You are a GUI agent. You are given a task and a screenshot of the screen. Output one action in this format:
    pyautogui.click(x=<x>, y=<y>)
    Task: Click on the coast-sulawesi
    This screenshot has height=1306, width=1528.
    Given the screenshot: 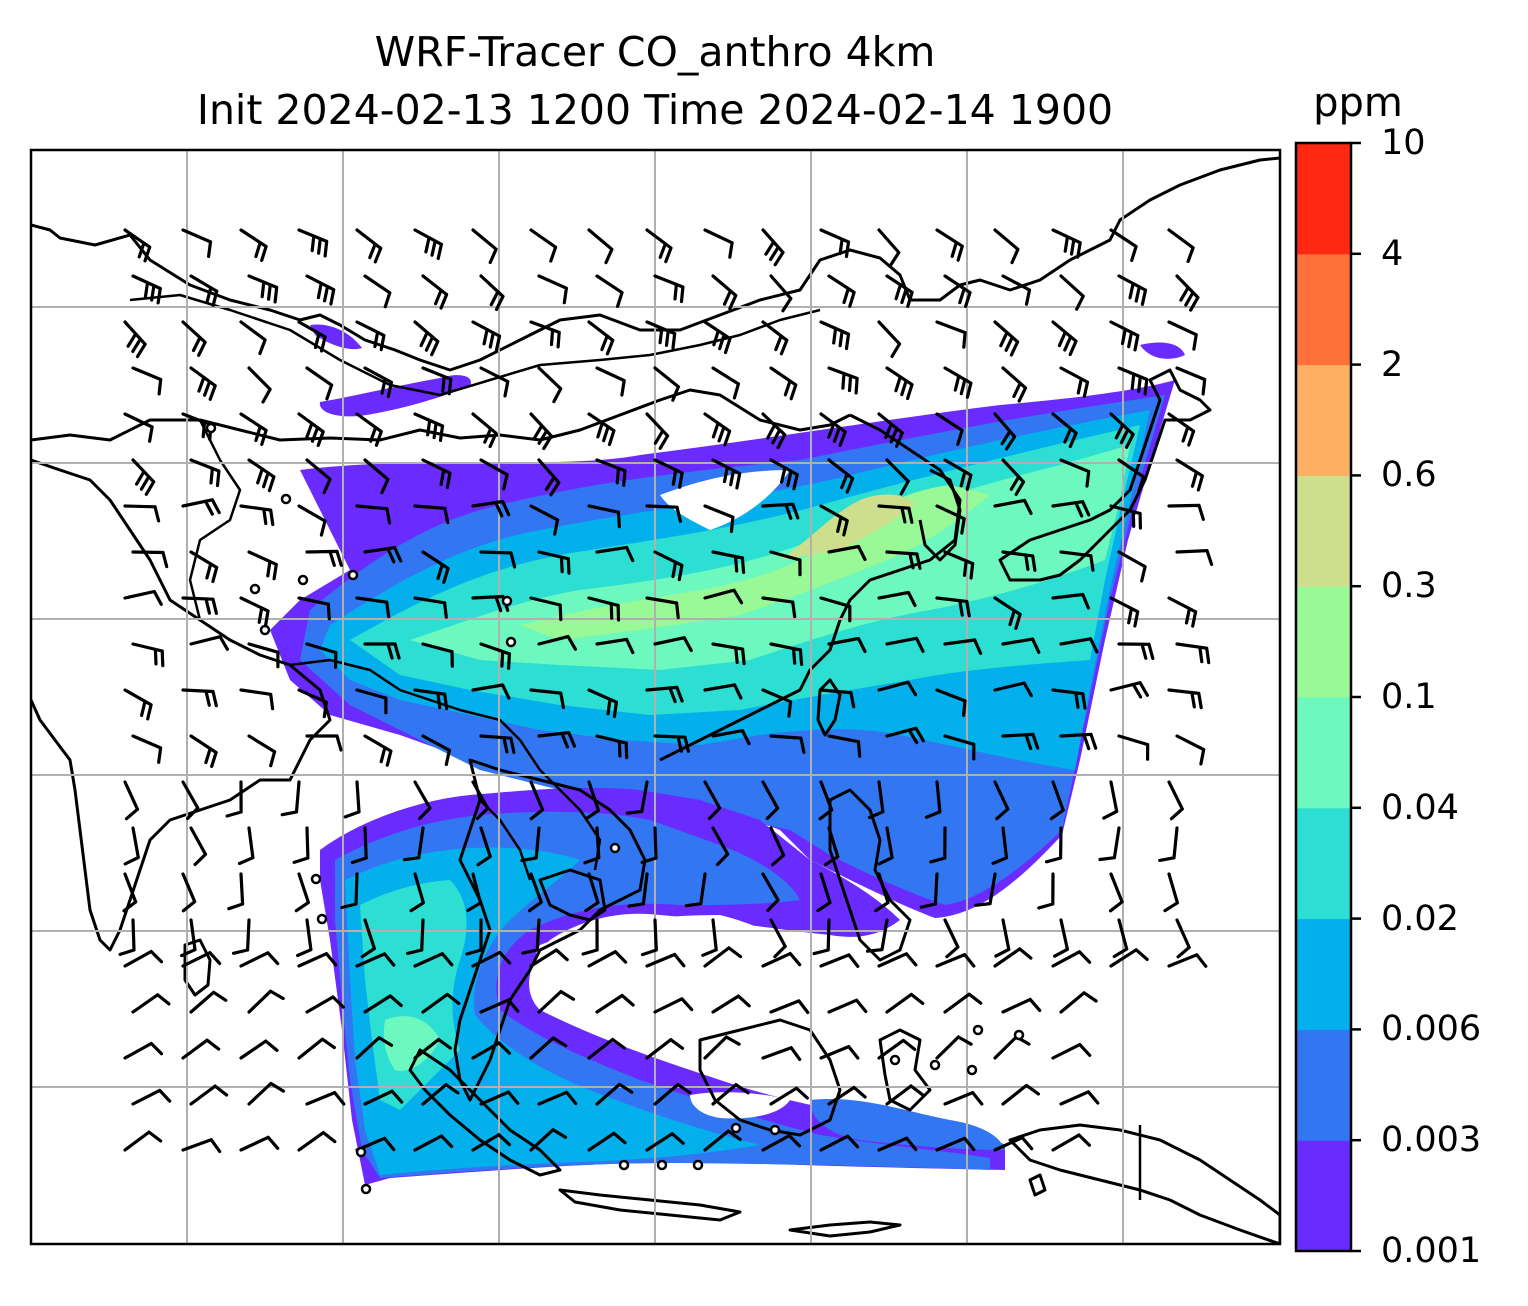 What is the action you would take?
    pyautogui.click(x=905, y=1070)
    